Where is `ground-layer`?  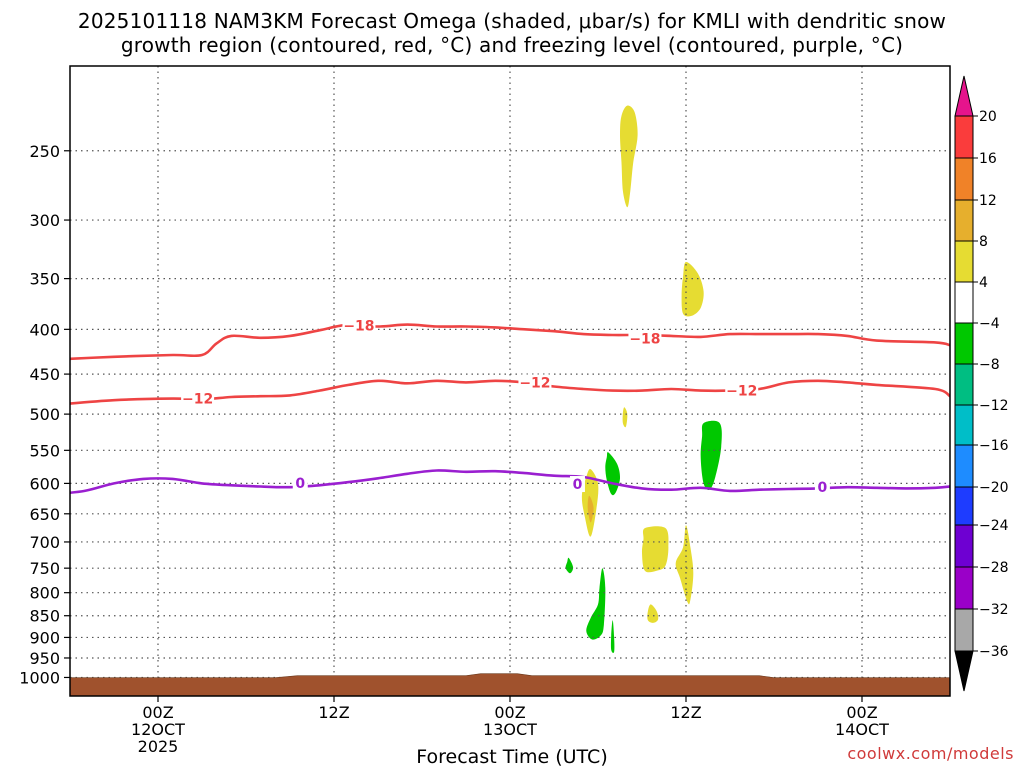
ground-layer is located at coordinates (510, 684).